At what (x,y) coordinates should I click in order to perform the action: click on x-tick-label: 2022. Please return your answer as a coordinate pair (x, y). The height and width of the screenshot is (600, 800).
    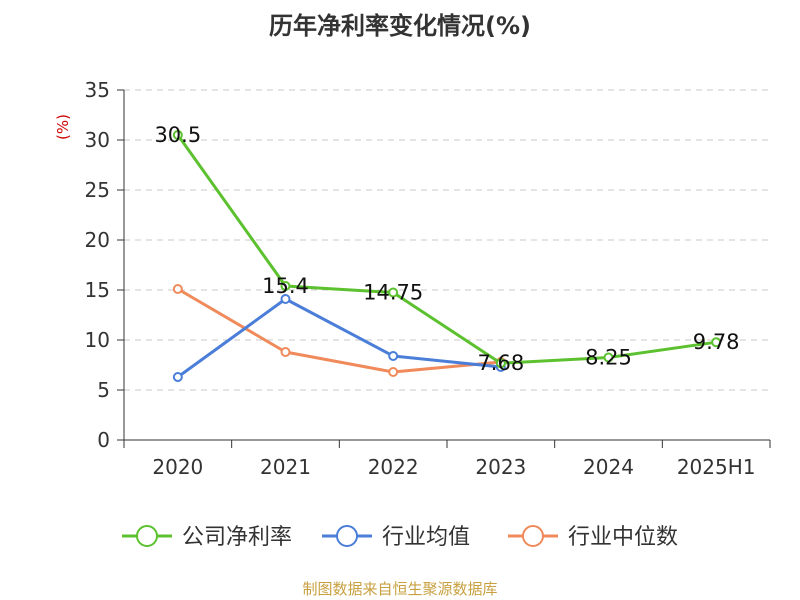
    Looking at the image, I should click on (393, 467).